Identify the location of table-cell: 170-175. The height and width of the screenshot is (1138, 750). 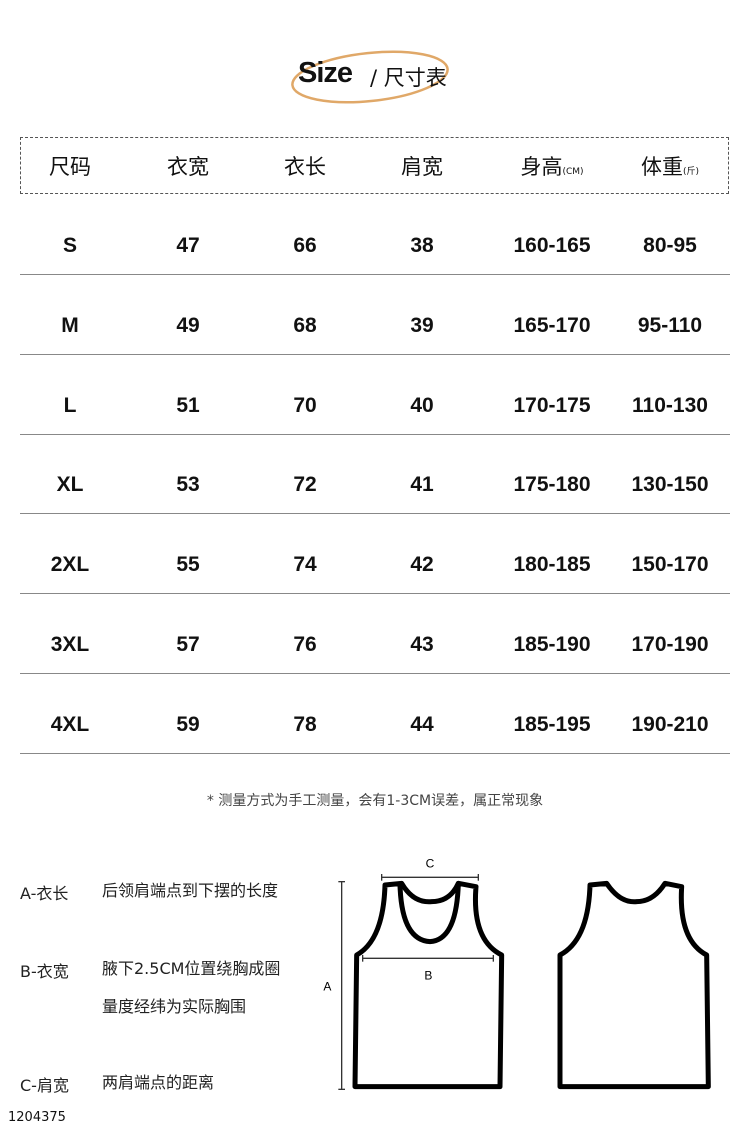
(552, 405).